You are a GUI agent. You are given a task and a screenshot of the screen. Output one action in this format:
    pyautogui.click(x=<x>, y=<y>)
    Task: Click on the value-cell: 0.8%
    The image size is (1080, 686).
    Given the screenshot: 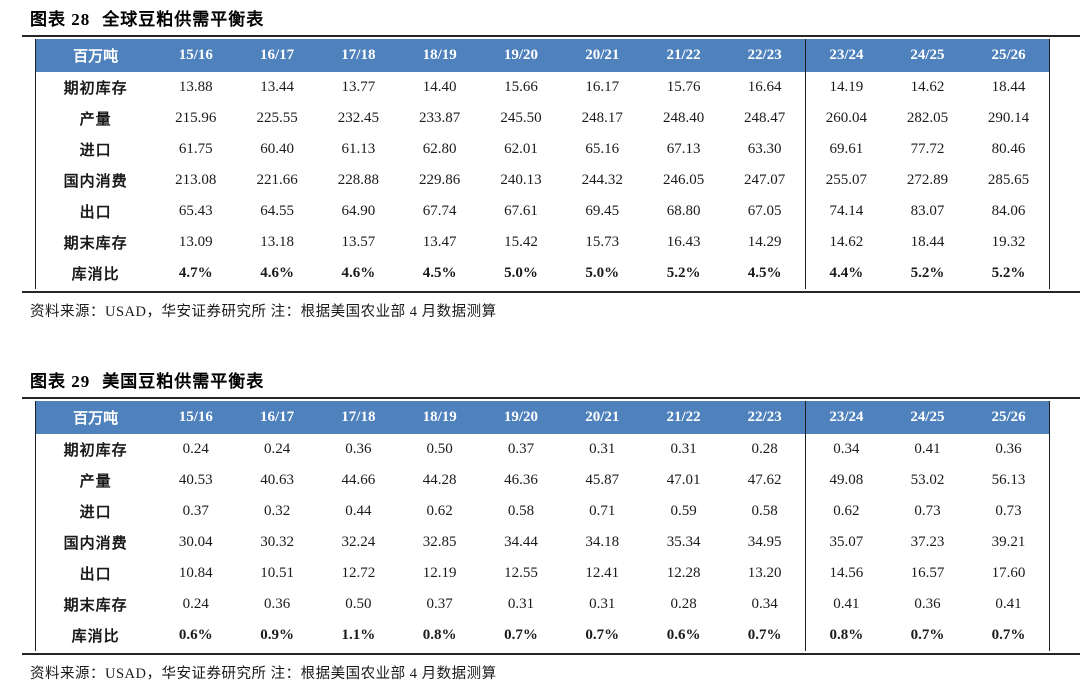 What is the action you would take?
    pyautogui.click(x=846, y=635)
    